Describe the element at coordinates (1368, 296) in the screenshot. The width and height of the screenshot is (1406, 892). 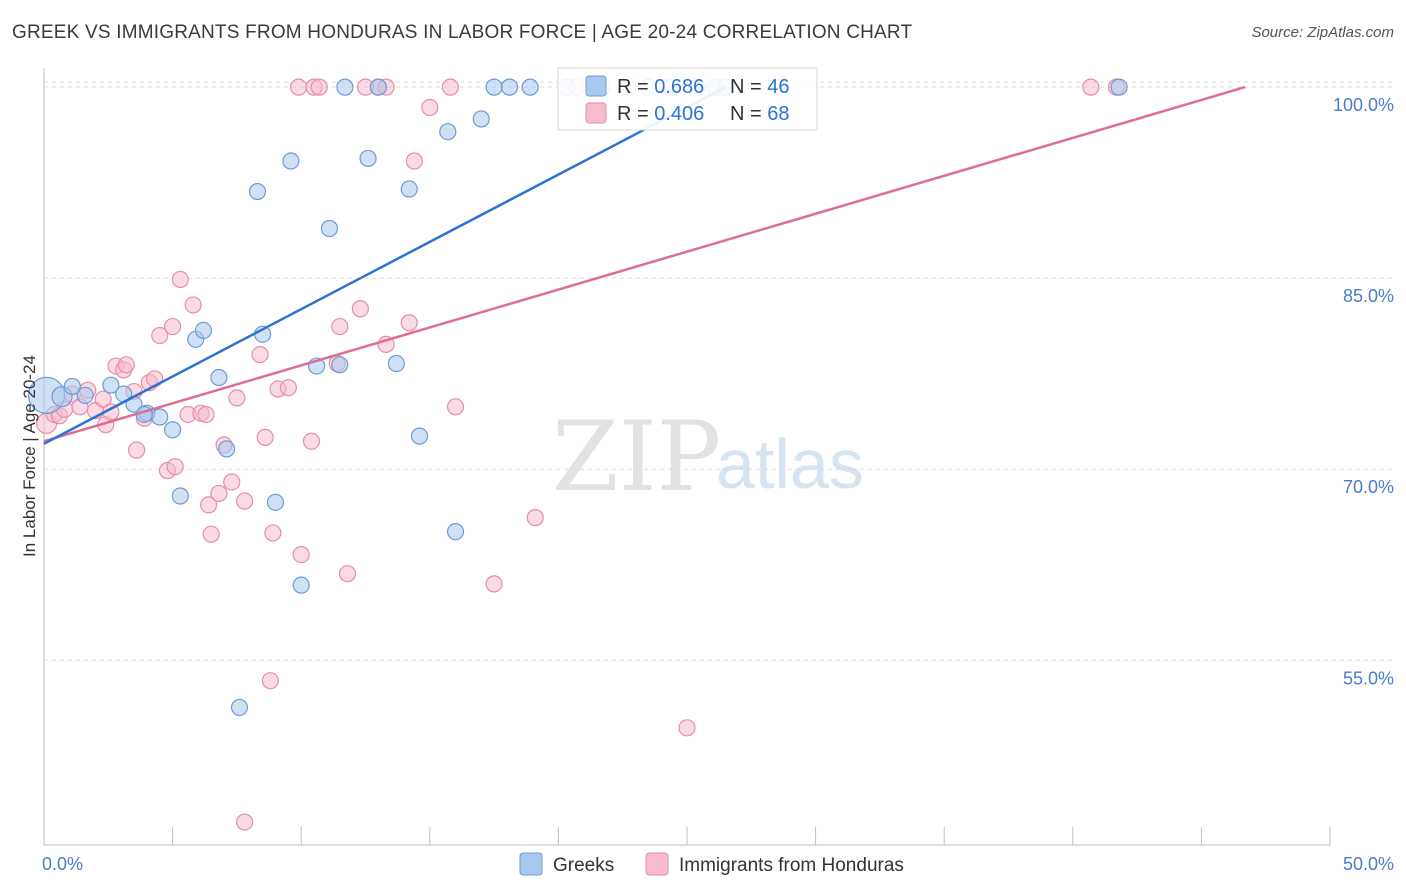
I see `y-tick-label-2: 85.0%` at that location.